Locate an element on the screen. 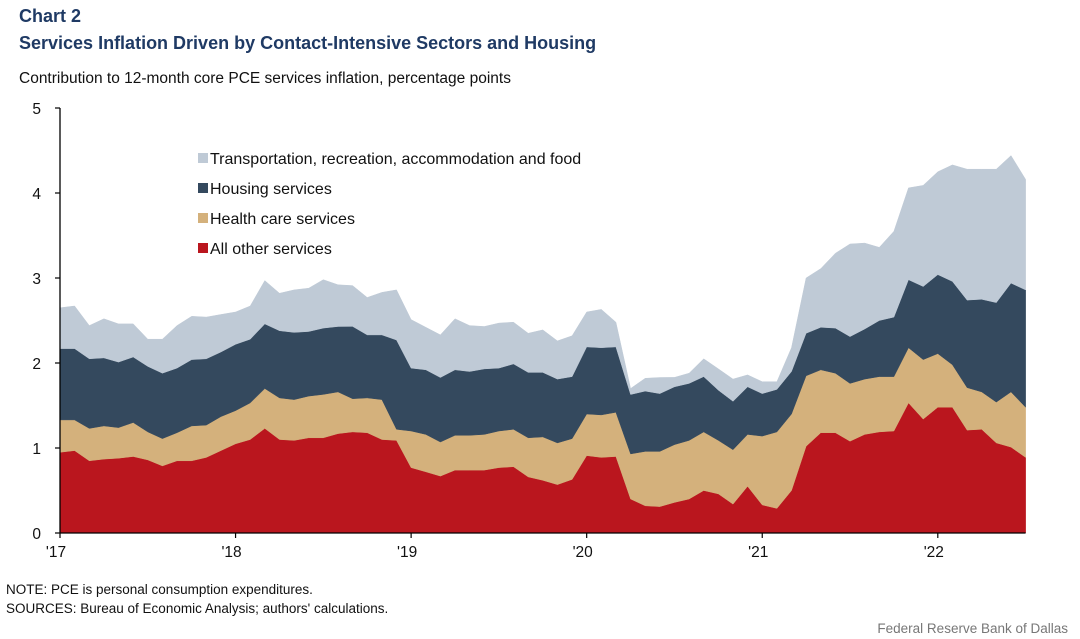 The width and height of the screenshot is (1080, 639). x-tick-label: '18 is located at coordinates (231, 552).